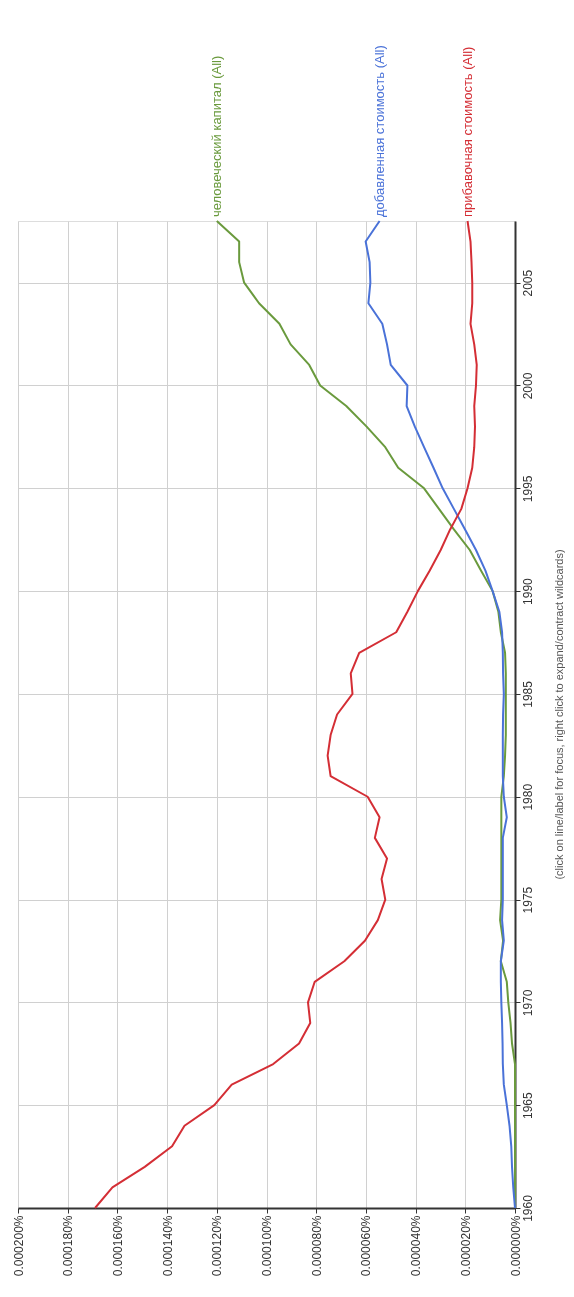 The image size is (574, 1297). I want to click on y-tick-label: 1995, so click(527, 489).